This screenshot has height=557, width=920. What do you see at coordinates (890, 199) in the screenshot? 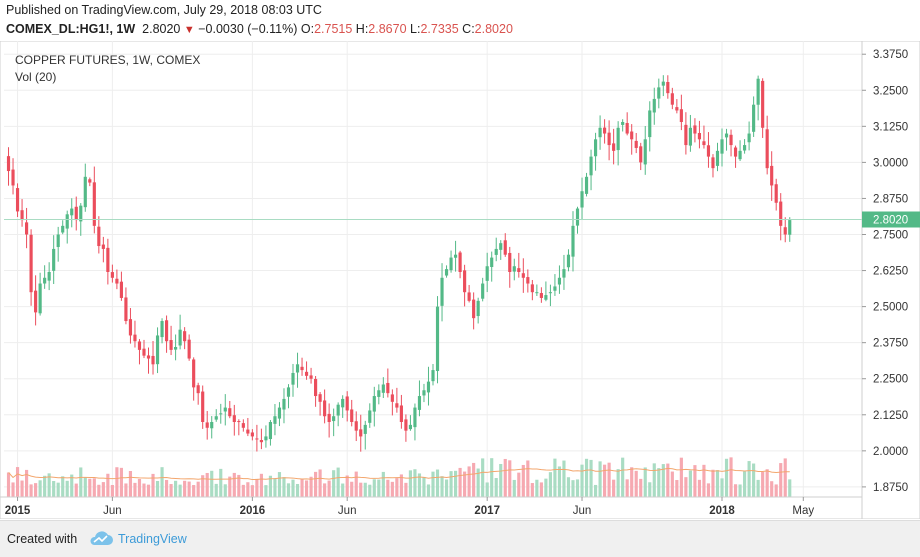
I see `y-tick-label: 2.8750` at bounding box center [890, 199].